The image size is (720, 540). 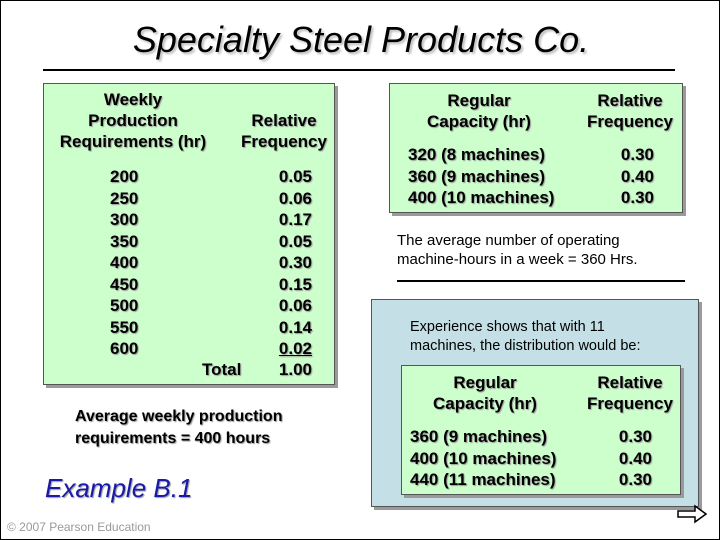 What do you see at coordinates (361, 39) in the screenshot?
I see `slide-title: Specialty Steel Products Co.` at bounding box center [361, 39].